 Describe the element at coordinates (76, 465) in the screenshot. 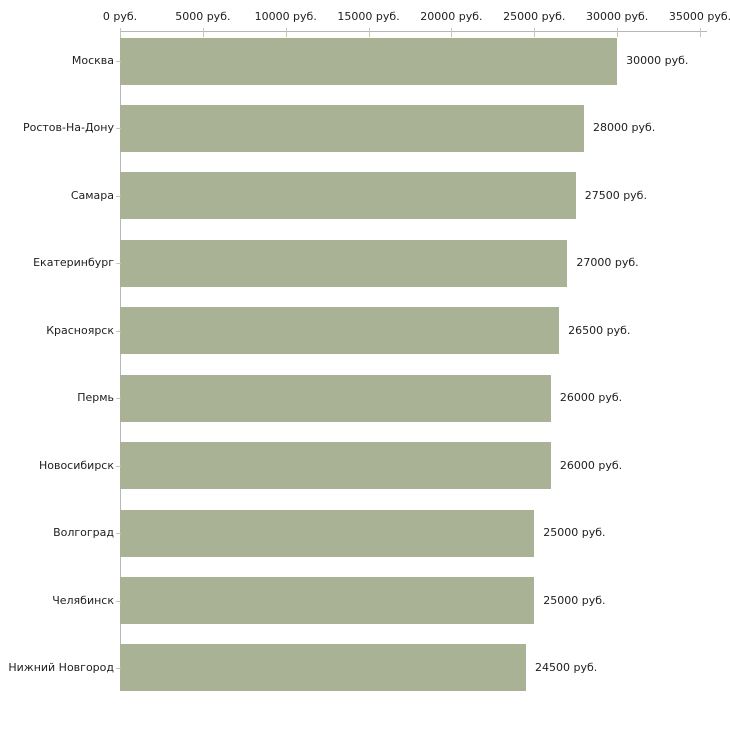

I see `category-label: Новосибирск` at that location.